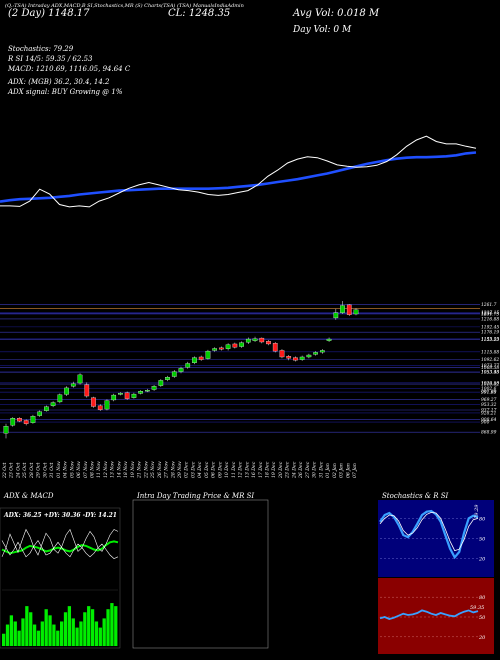  What do you see at coordinates (173, 470) in the screenshot?
I see `date-tick-label: 28 Nov` at bounding box center [173, 470].